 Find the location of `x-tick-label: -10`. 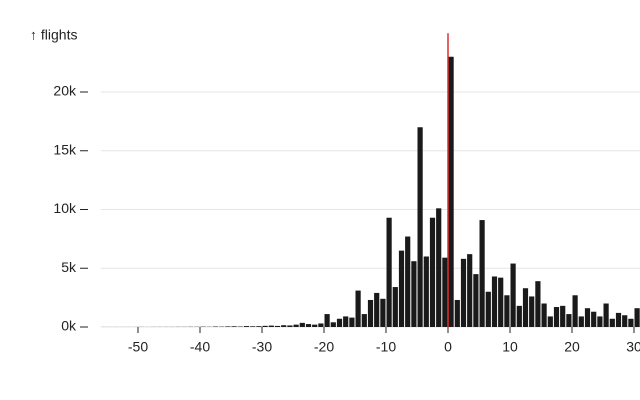

x-tick-label: -10 is located at coordinates (386, 347).